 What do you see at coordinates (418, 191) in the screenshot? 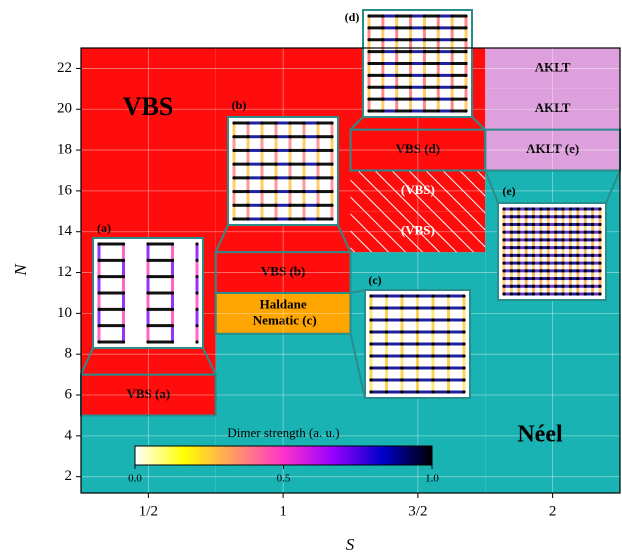
I see `hatch` at bounding box center [418, 191].